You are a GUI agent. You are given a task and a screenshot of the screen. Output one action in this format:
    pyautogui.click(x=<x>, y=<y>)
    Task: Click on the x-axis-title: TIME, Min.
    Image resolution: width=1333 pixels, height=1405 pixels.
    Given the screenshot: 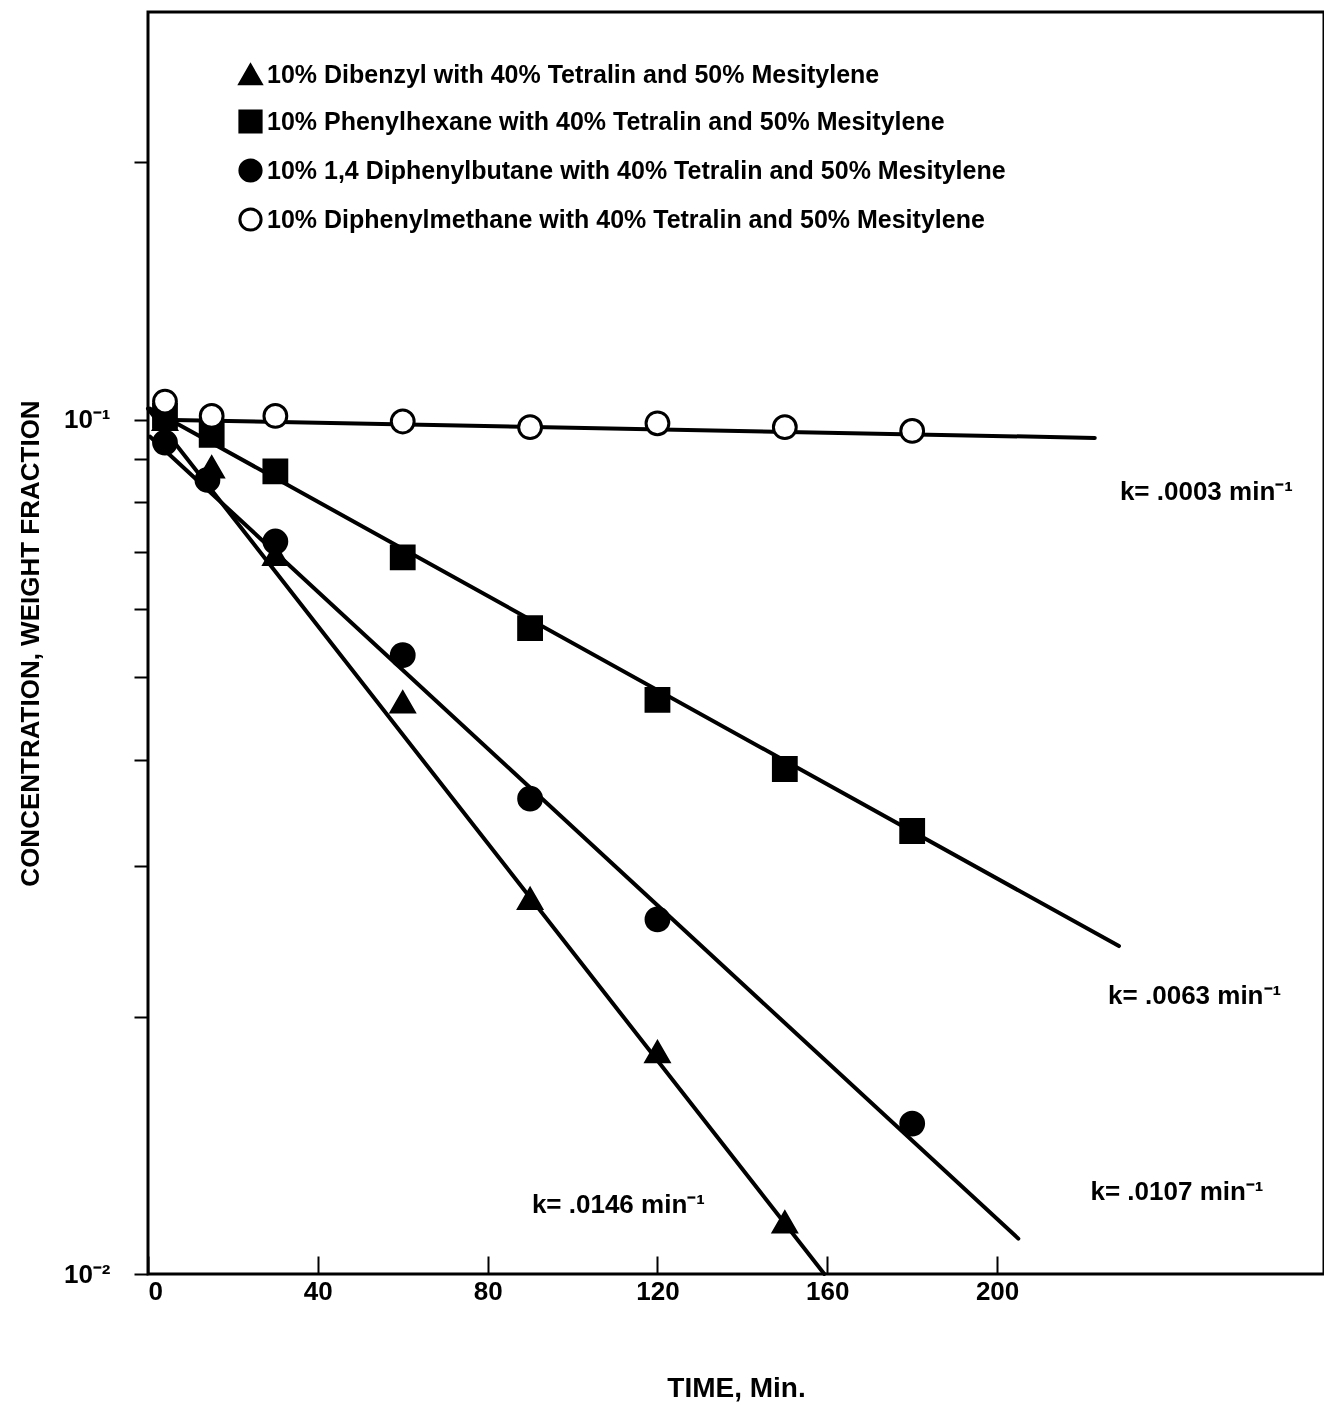 What is the action you would take?
    pyautogui.click(x=736, y=1387)
    